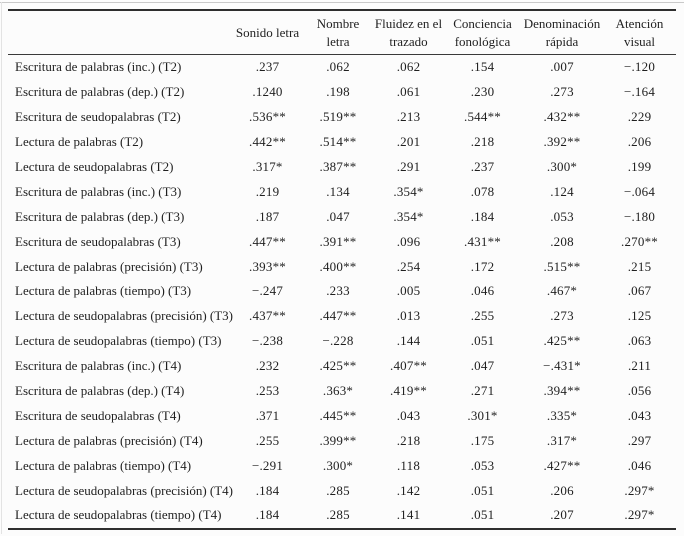 The width and height of the screenshot is (684, 536). Describe the element at coordinates (639, 515) in the screenshot. I see `correlation-value: .297*` at that location.